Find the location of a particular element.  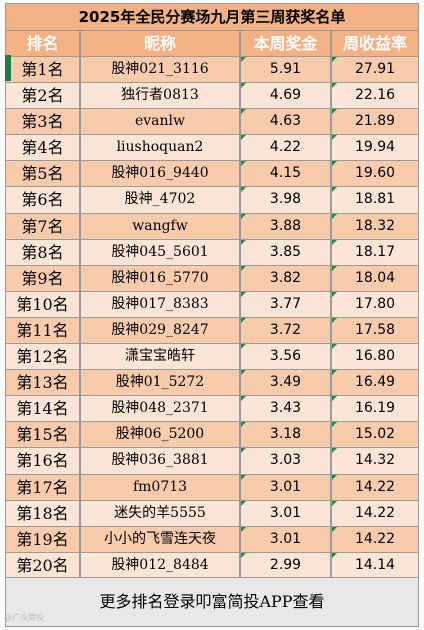

table-row: 第12名 潇宝宝皓轩 3.56 16.80 is located at coordinates (212, 357).